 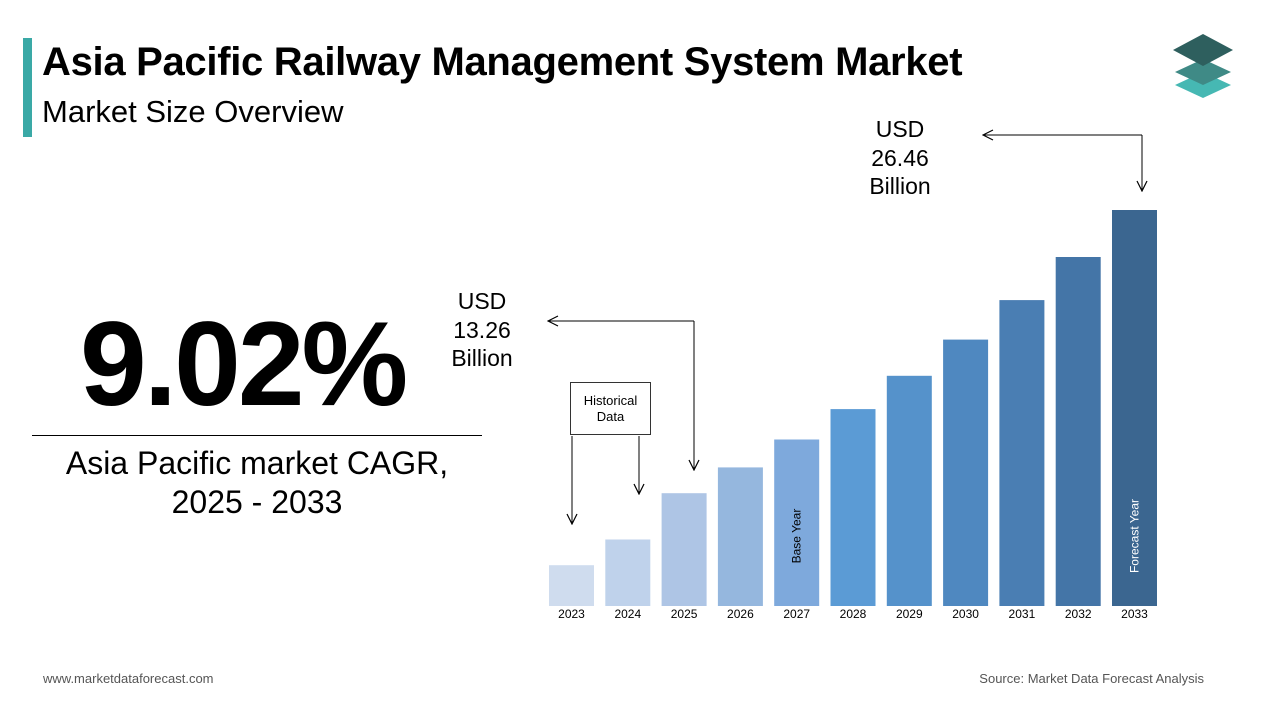 What do you see at coordinates (571, 614) in the screenshot?
I see `x-tick-label-2023: 2023` at bounding box center [571, 614].